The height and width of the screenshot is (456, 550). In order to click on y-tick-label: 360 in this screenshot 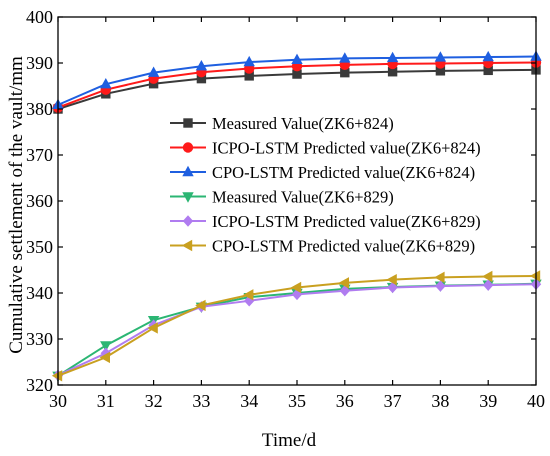, I will do `click(39, 201)`.